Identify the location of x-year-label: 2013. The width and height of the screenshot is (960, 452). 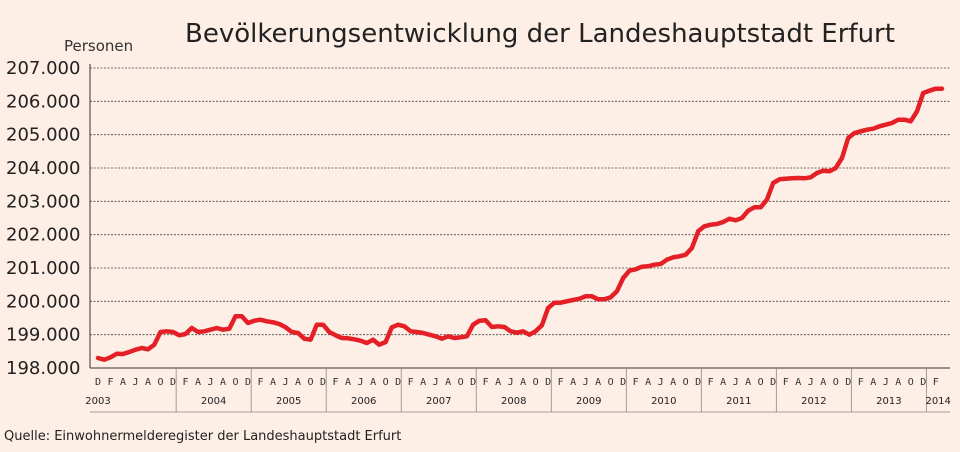
(888, 401).